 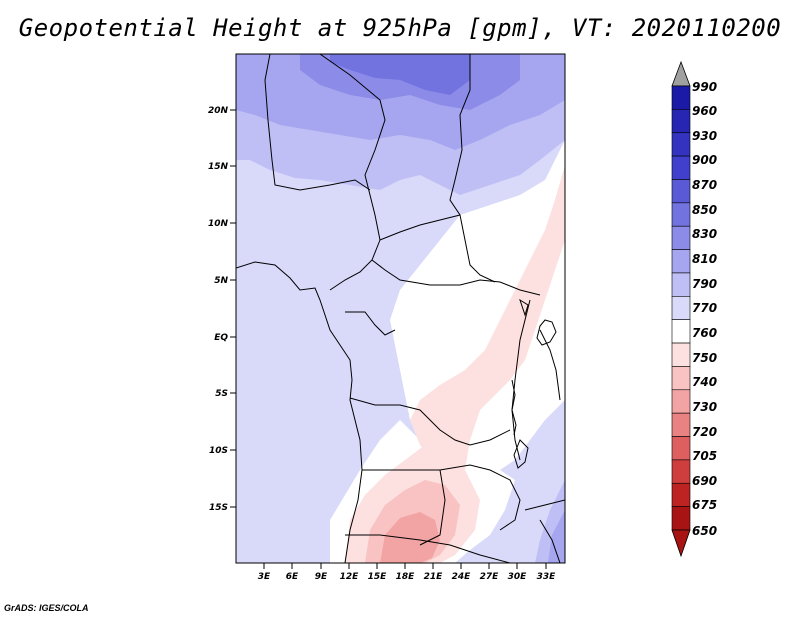 I want to click on colorbar-cells, so click(x=681, y=308).